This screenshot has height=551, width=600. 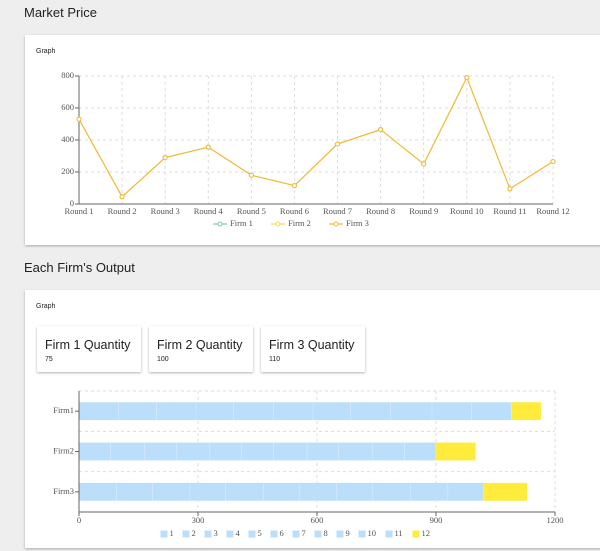 What do you see at coordinates (60, 12) in the screenshot?
I see `section-heading: Market Price` at bounding box center [60, 12].